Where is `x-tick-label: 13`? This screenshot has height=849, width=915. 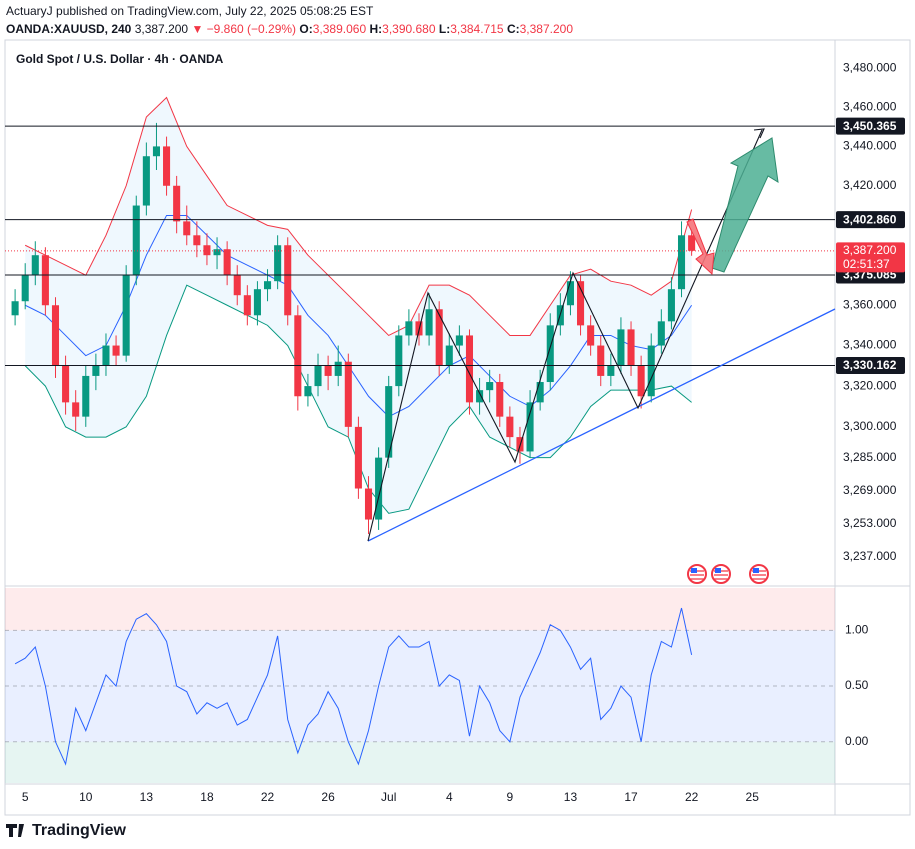
x-tick-label: 13 is located at coordinates (571, 797).